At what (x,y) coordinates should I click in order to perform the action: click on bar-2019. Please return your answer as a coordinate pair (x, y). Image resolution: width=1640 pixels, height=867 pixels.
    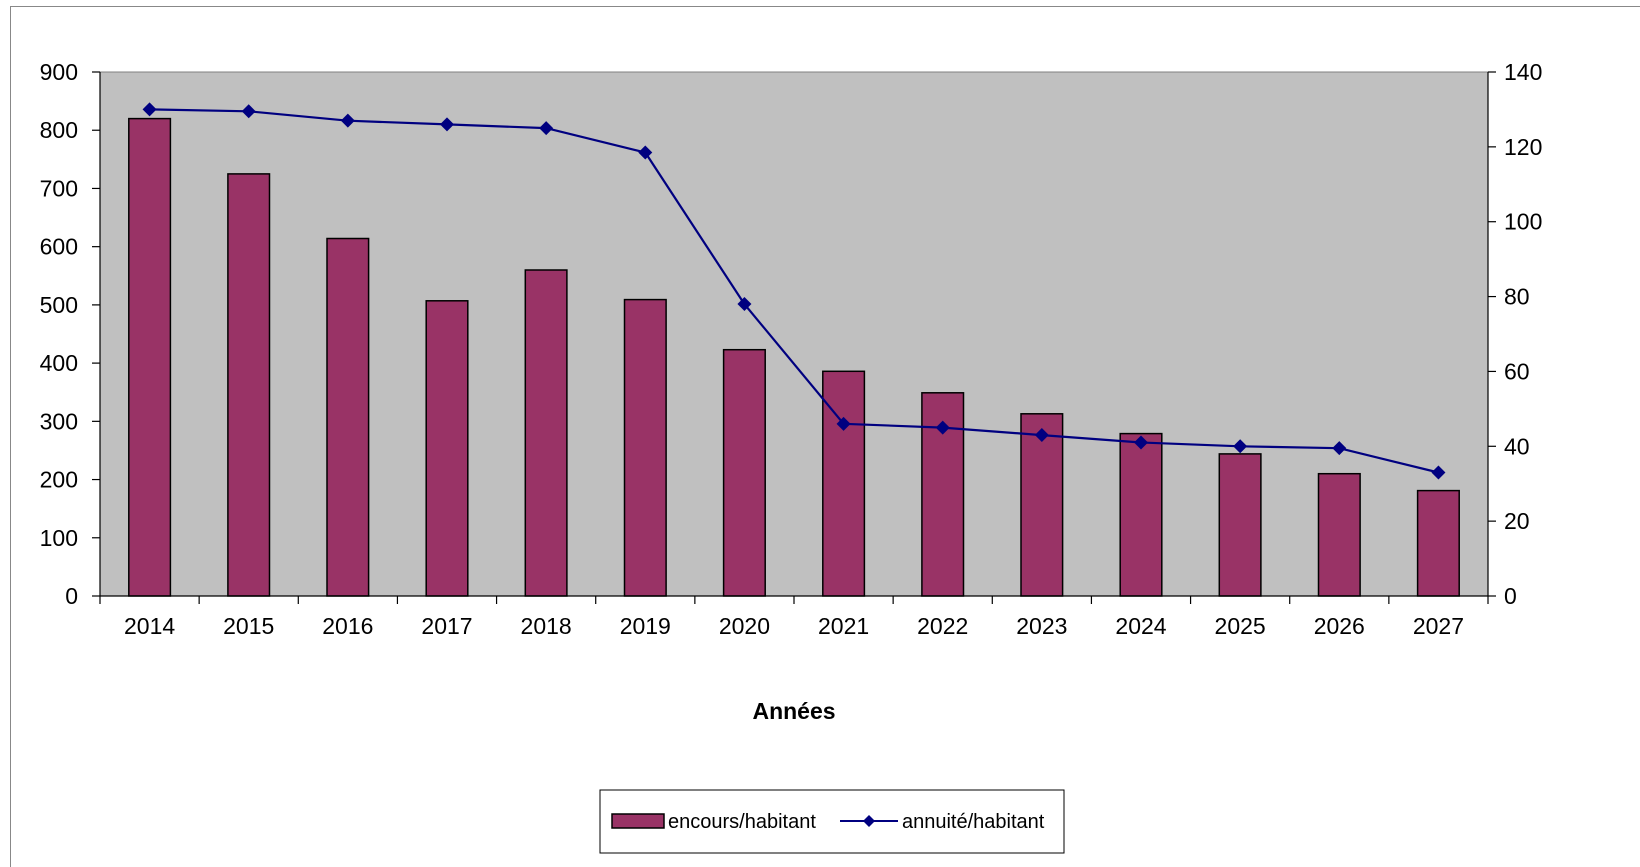
    Looking at the image, I should click on (645, 447).